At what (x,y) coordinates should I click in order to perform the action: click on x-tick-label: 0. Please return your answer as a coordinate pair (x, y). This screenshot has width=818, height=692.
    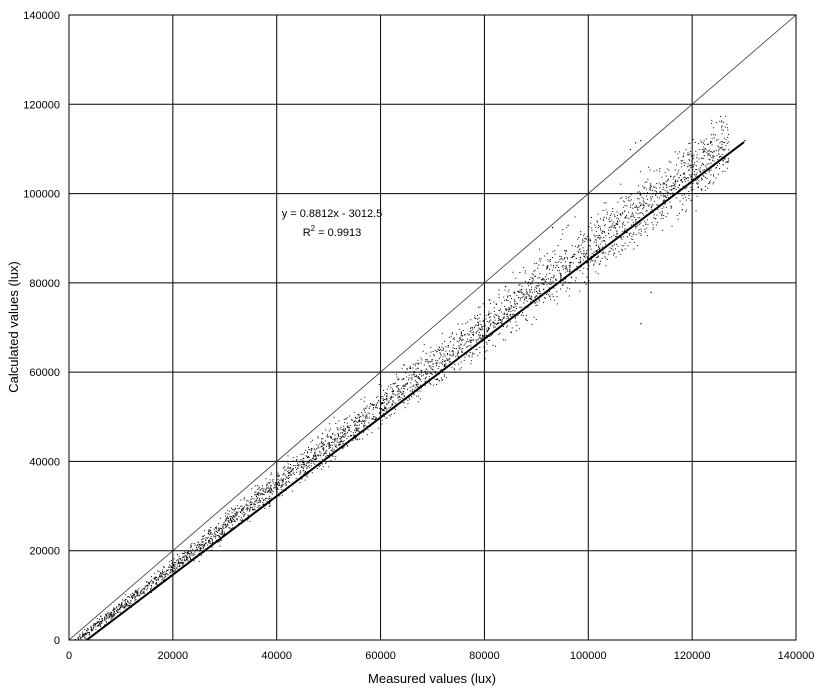
    Looking at the image, I should click on (69, 656).